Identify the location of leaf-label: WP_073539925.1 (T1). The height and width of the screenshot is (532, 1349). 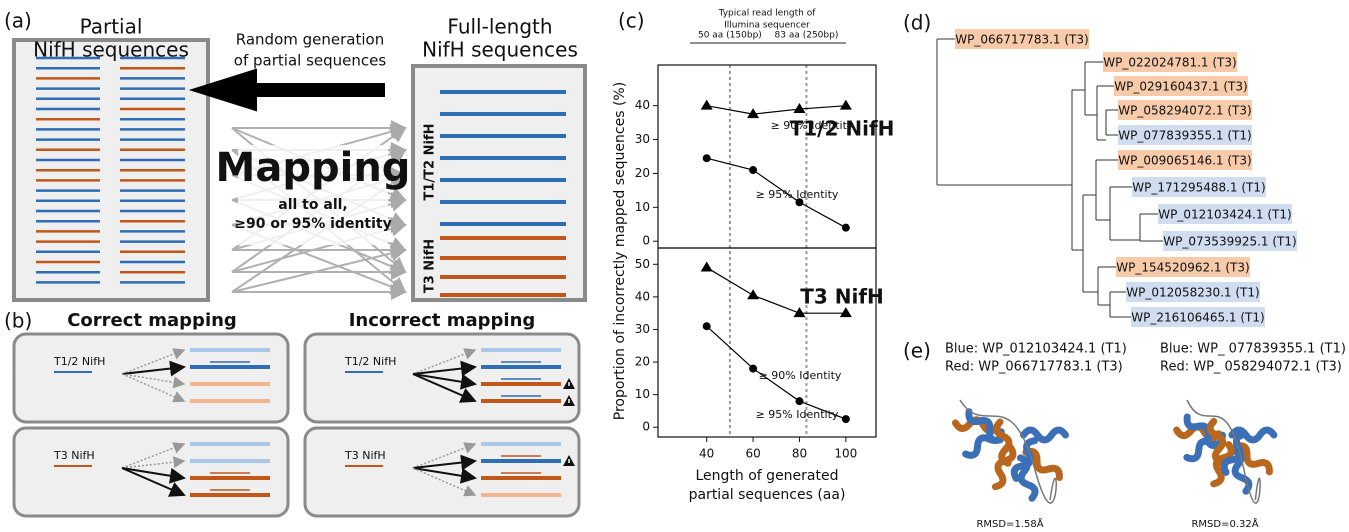
(1229, 242).